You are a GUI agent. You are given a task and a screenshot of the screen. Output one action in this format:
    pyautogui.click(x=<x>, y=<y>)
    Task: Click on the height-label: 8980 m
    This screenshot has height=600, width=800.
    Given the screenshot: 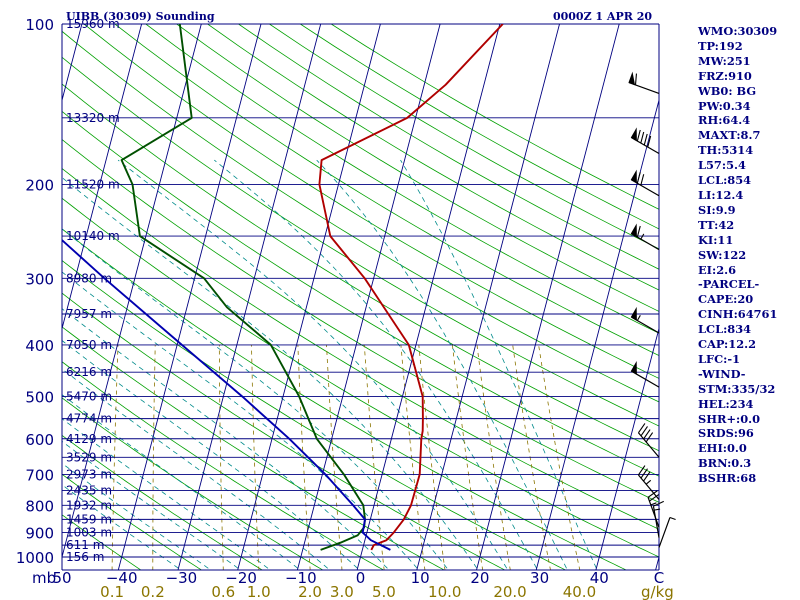 What is the action you would take?
    pyautogui.click(x=89, y=278)
    